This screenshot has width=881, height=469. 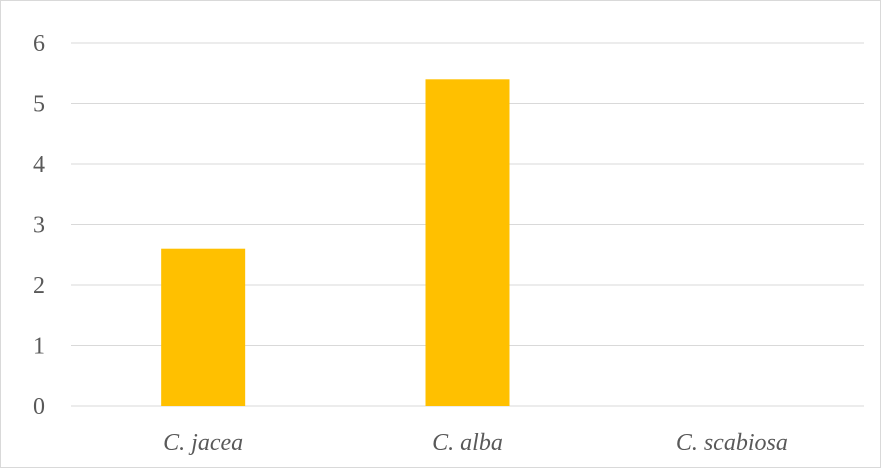 I want to click on y-axis-ticks: 0 1 2 3 4 5 6, so click(x=39, y=225).